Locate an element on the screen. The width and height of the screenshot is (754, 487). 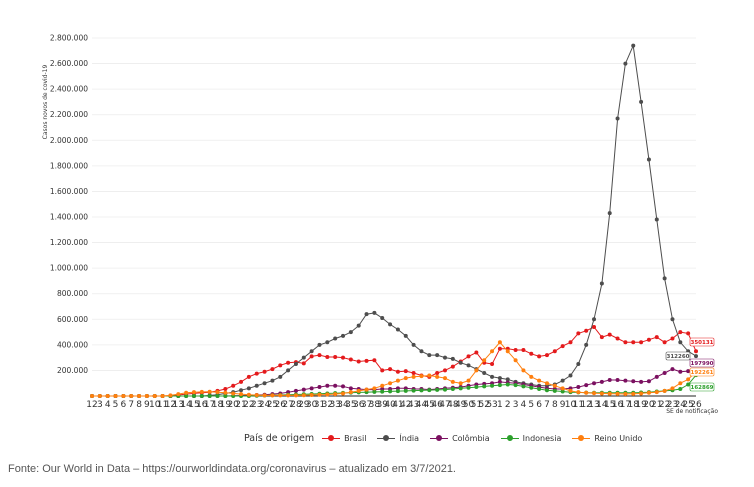
y-tick-label: 2.400.000 is located at coordinates (69, 89).